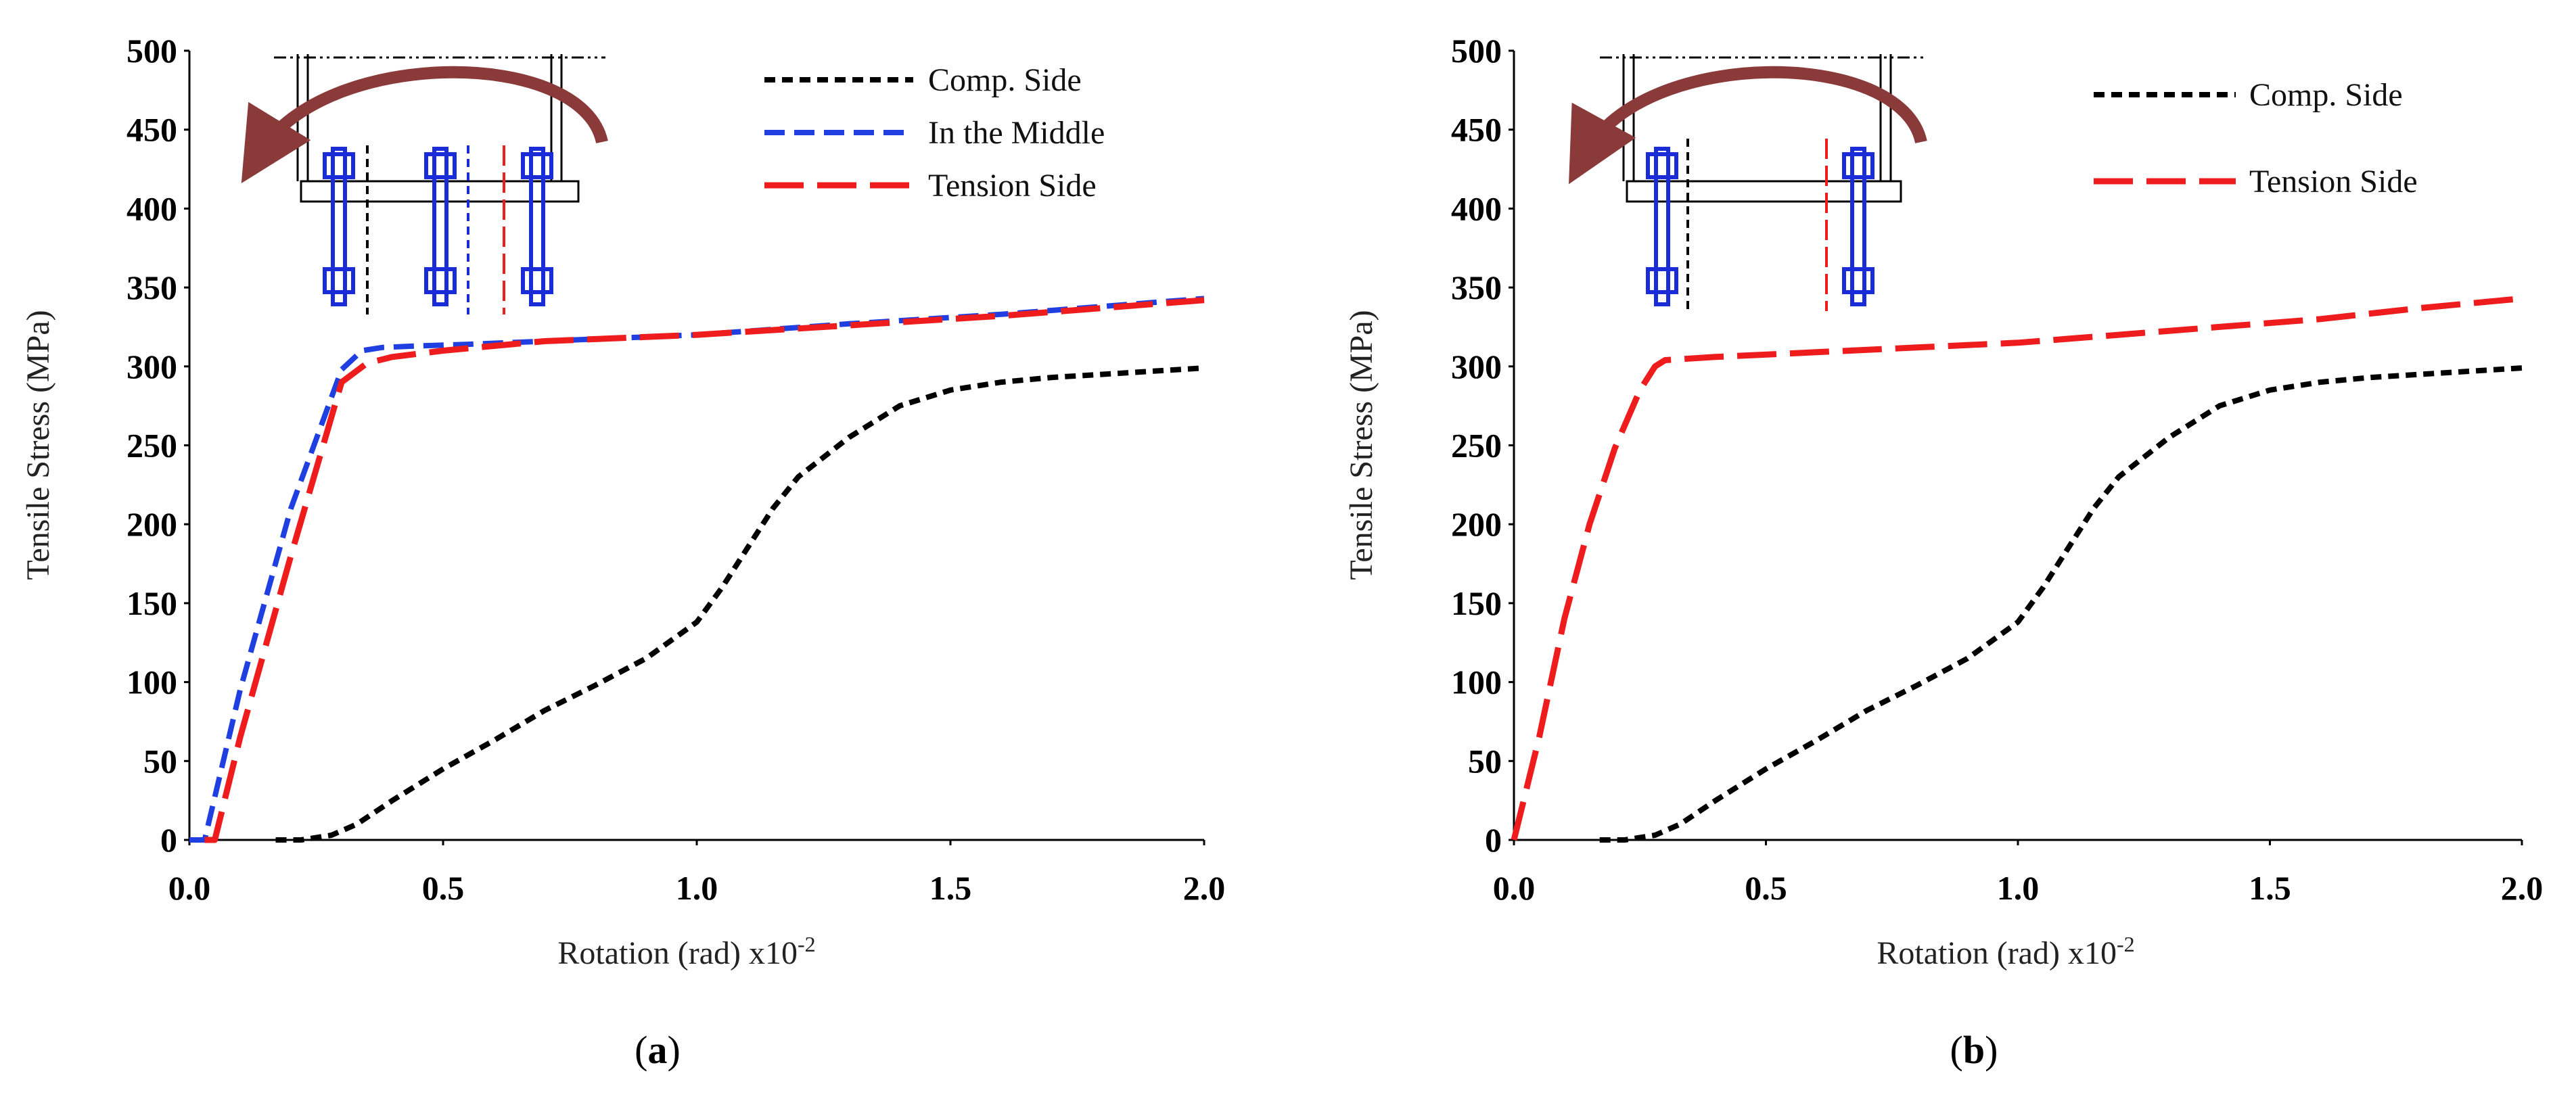  Describe the element at coordinates (2256, 138) in the screenshot. I see `legend: Comp. Side Tension Side` at that location.